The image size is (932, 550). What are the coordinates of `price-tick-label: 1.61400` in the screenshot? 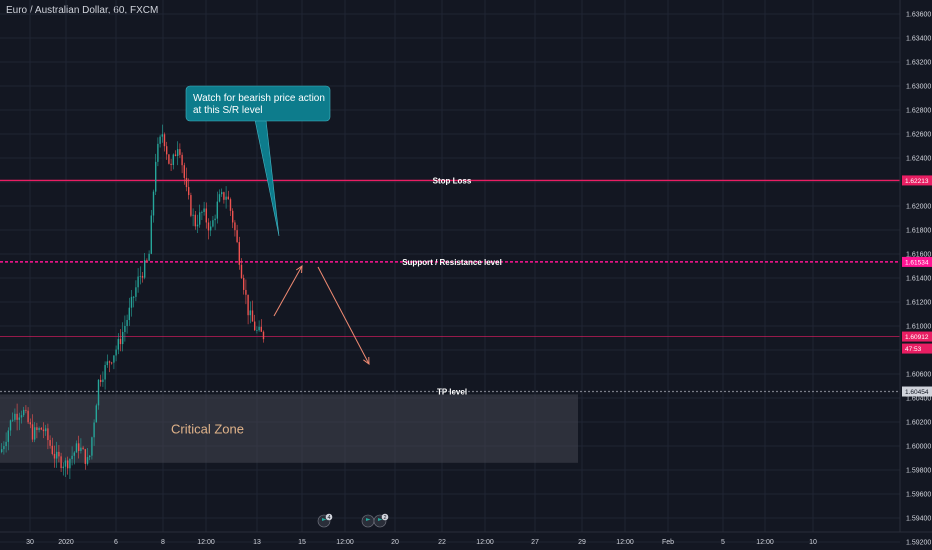 It's located at (918, 279).